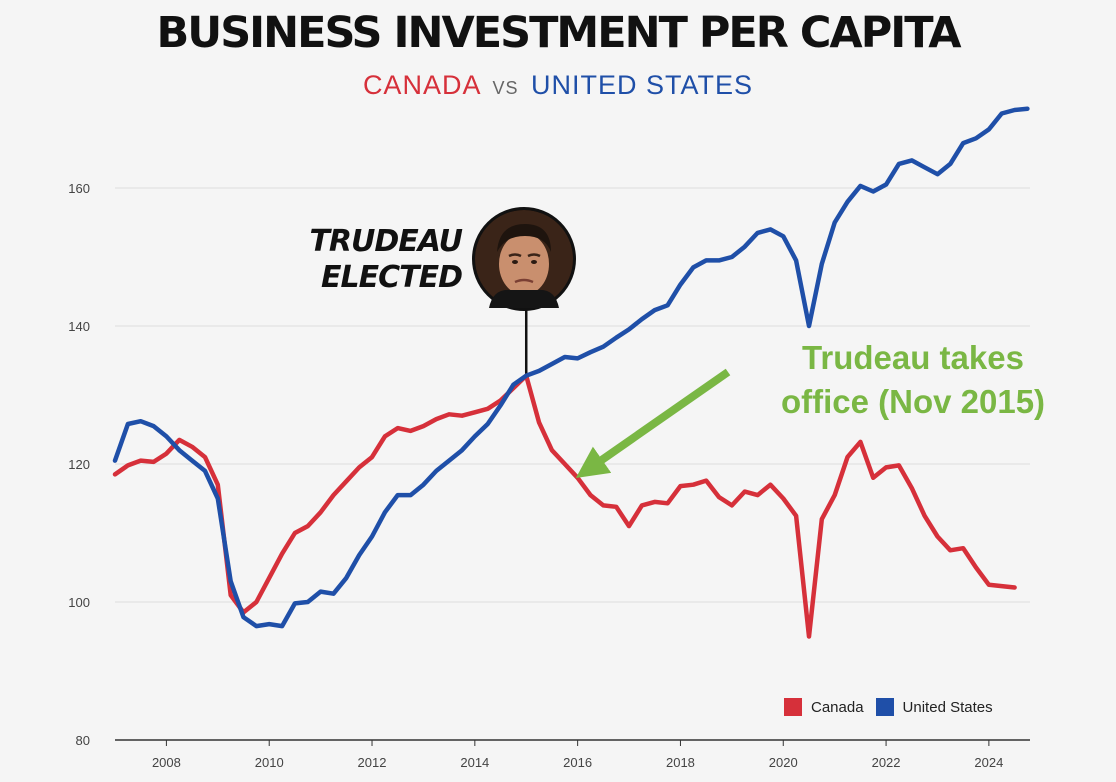  Describe the element at coordinates (642, 85) in the screenshot. I see `subtitle-united-states: UNITED STATES` at that location.